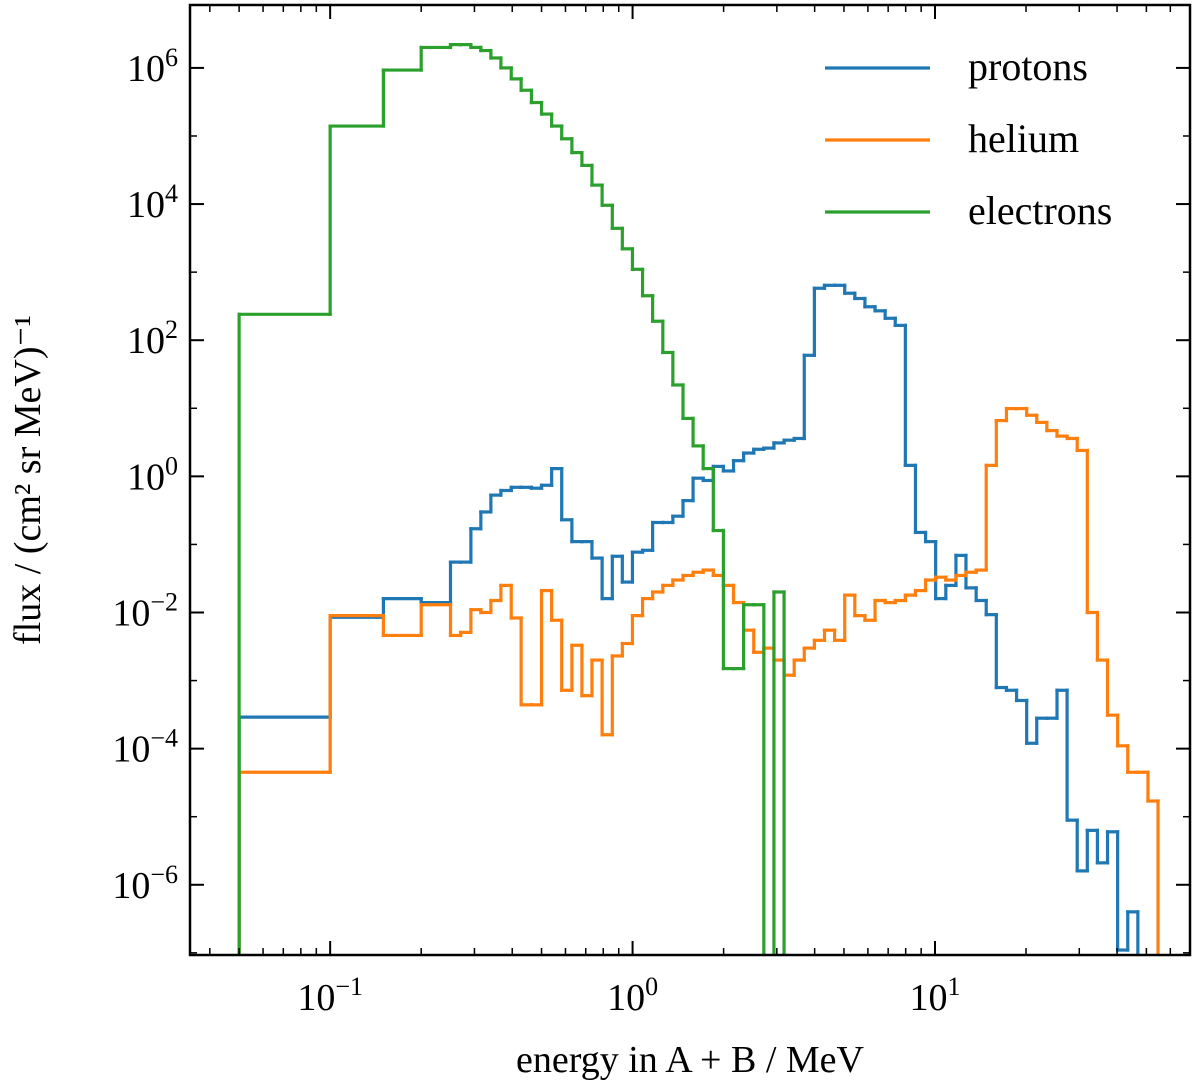 The width and height of the screenshot is (1200, 1089). I want to click on x-tick-label: 10¹, so click(934, 995).